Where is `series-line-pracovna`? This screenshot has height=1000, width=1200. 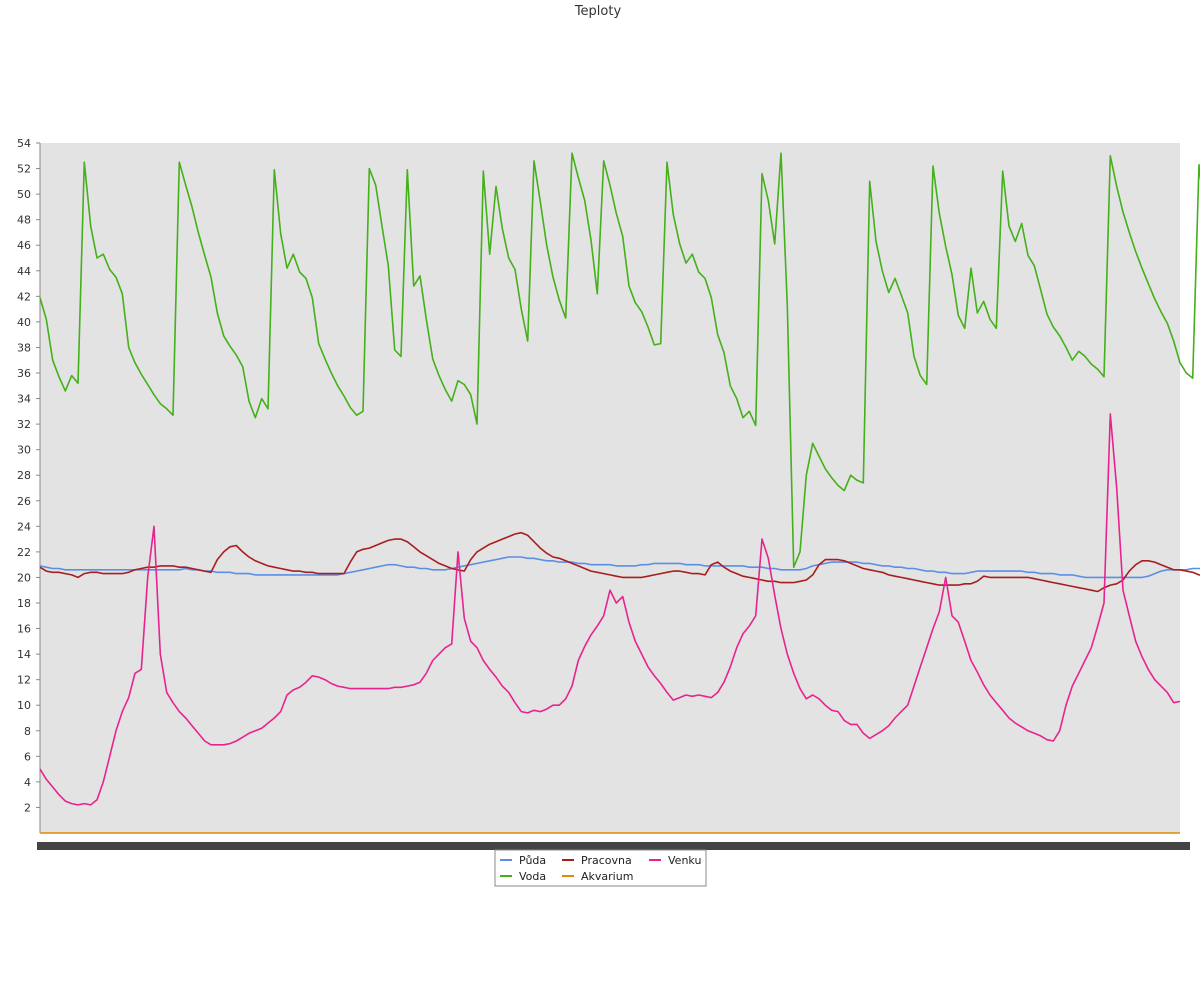
series-line-pracovna is located at coordinates (619, 562).